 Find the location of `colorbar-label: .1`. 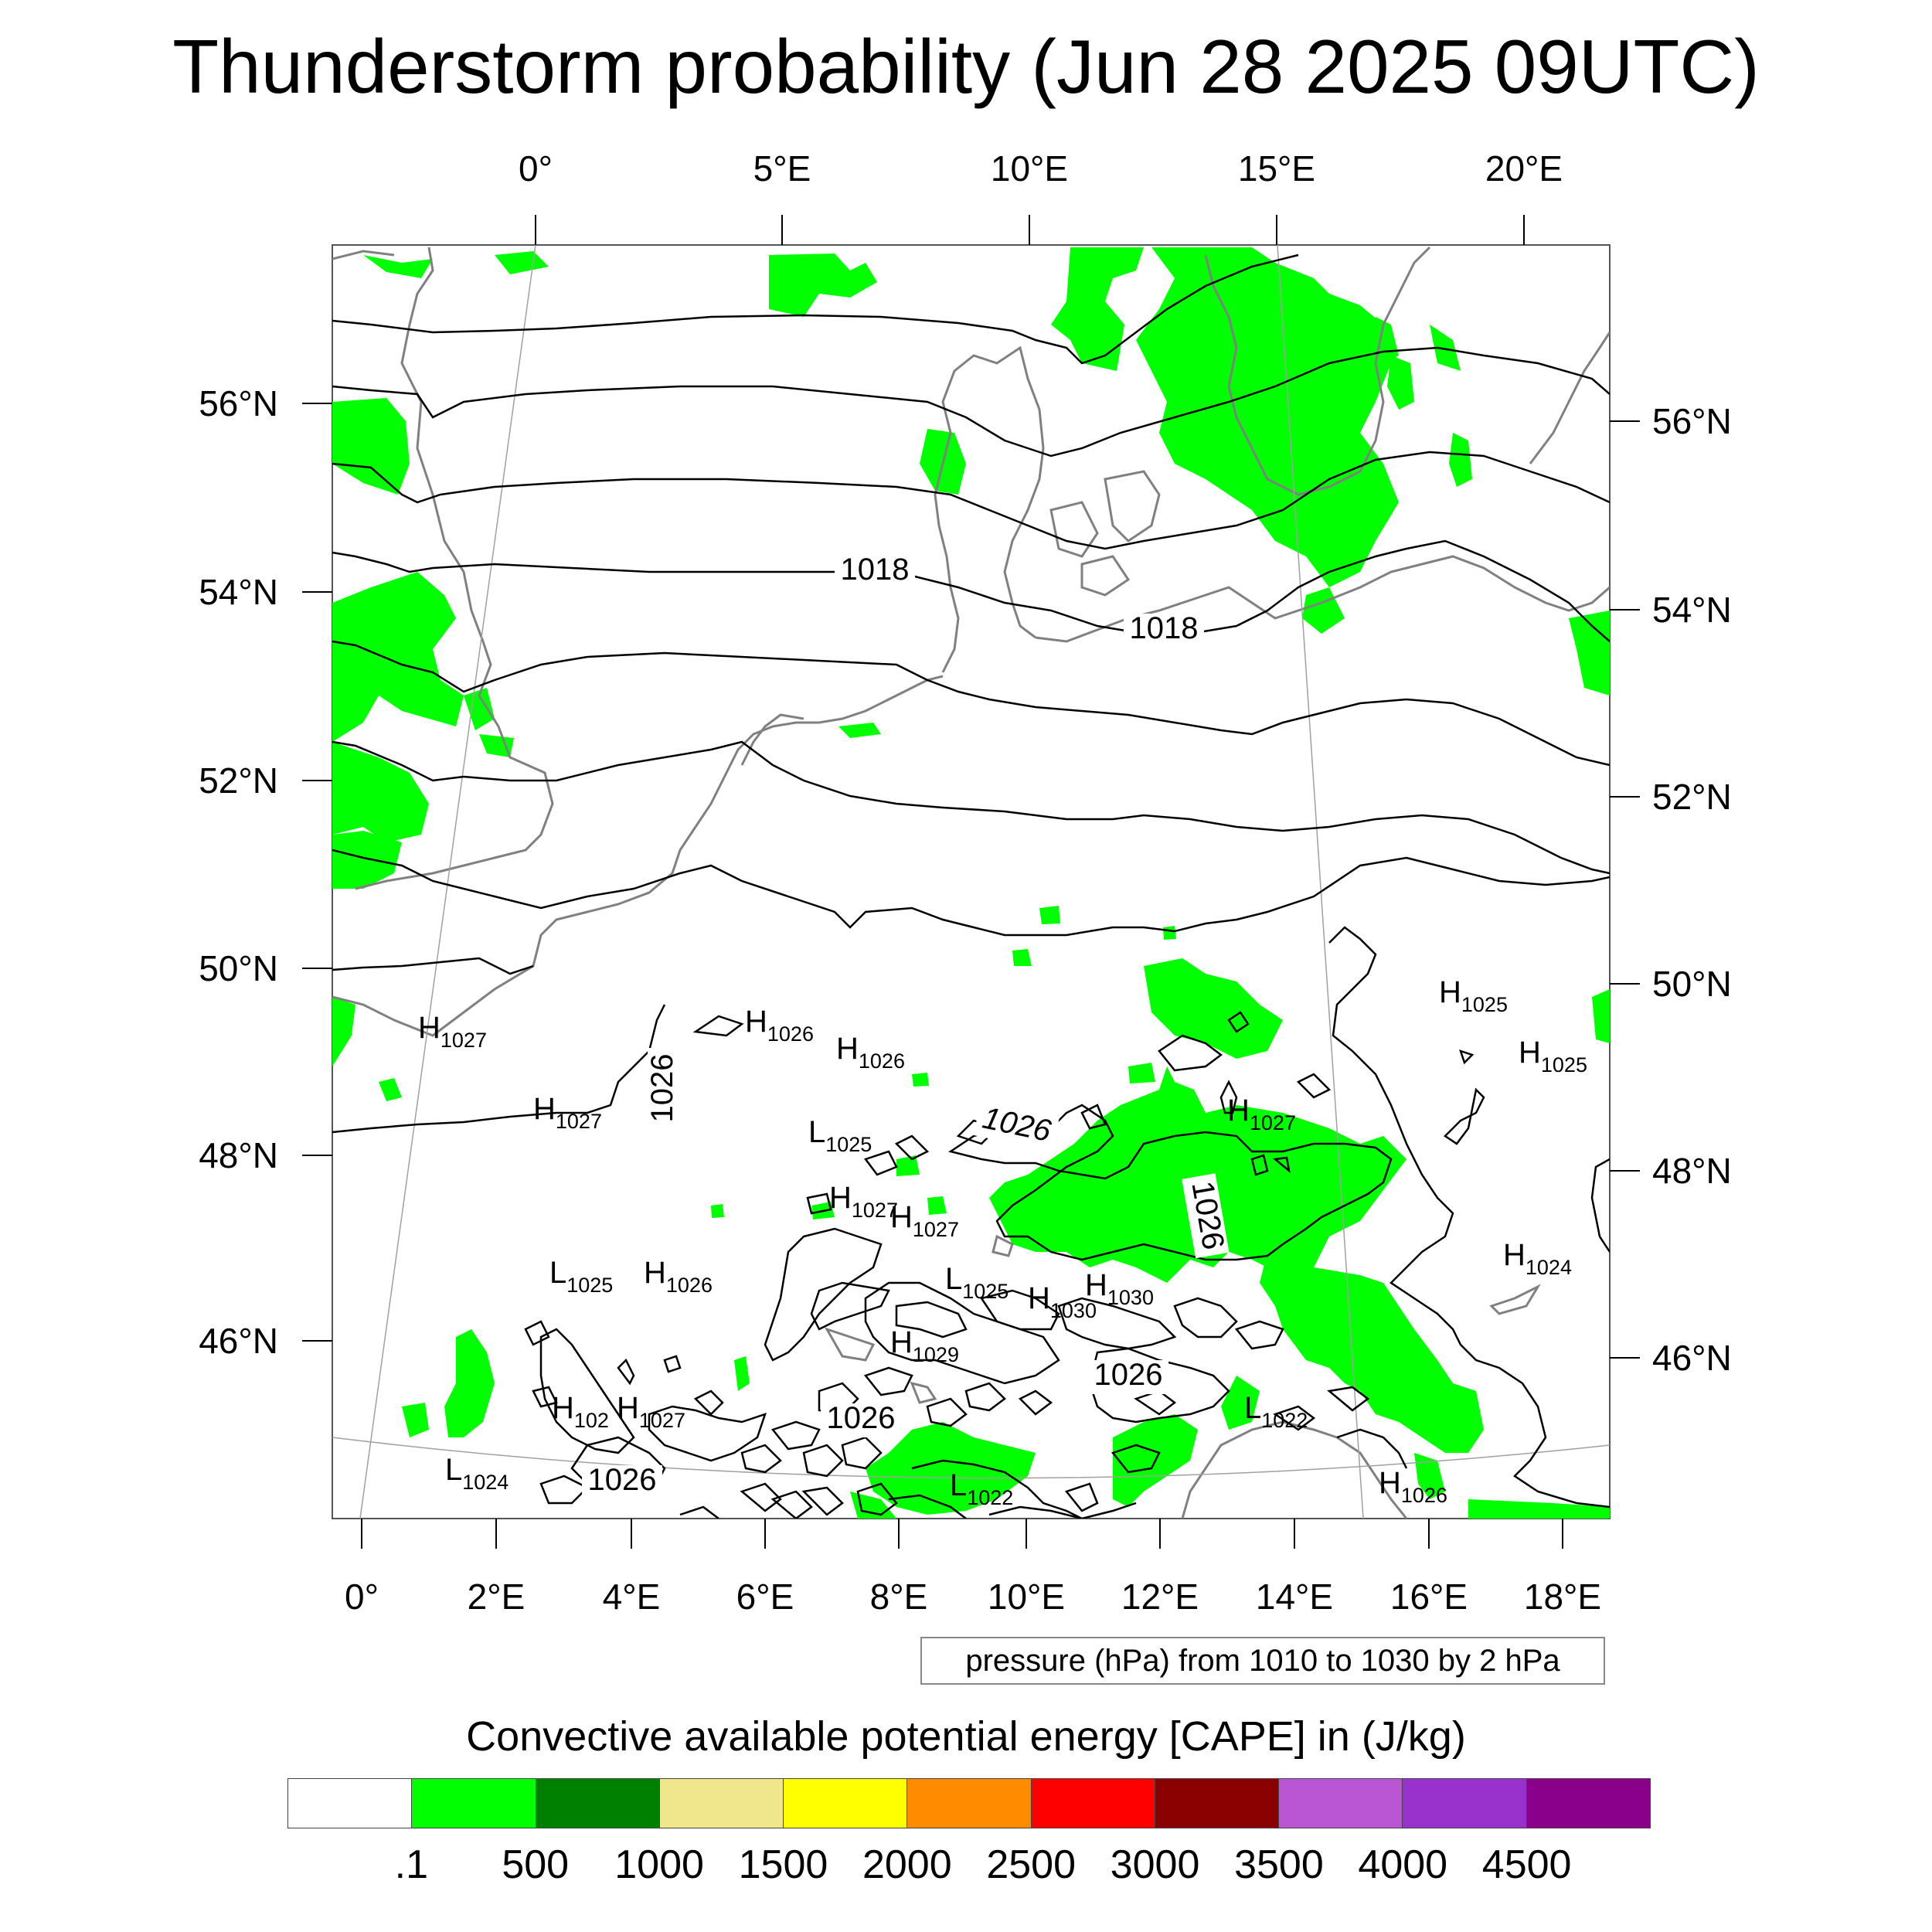

colorbar-label: .1 is located at coordinates (411, 1865).